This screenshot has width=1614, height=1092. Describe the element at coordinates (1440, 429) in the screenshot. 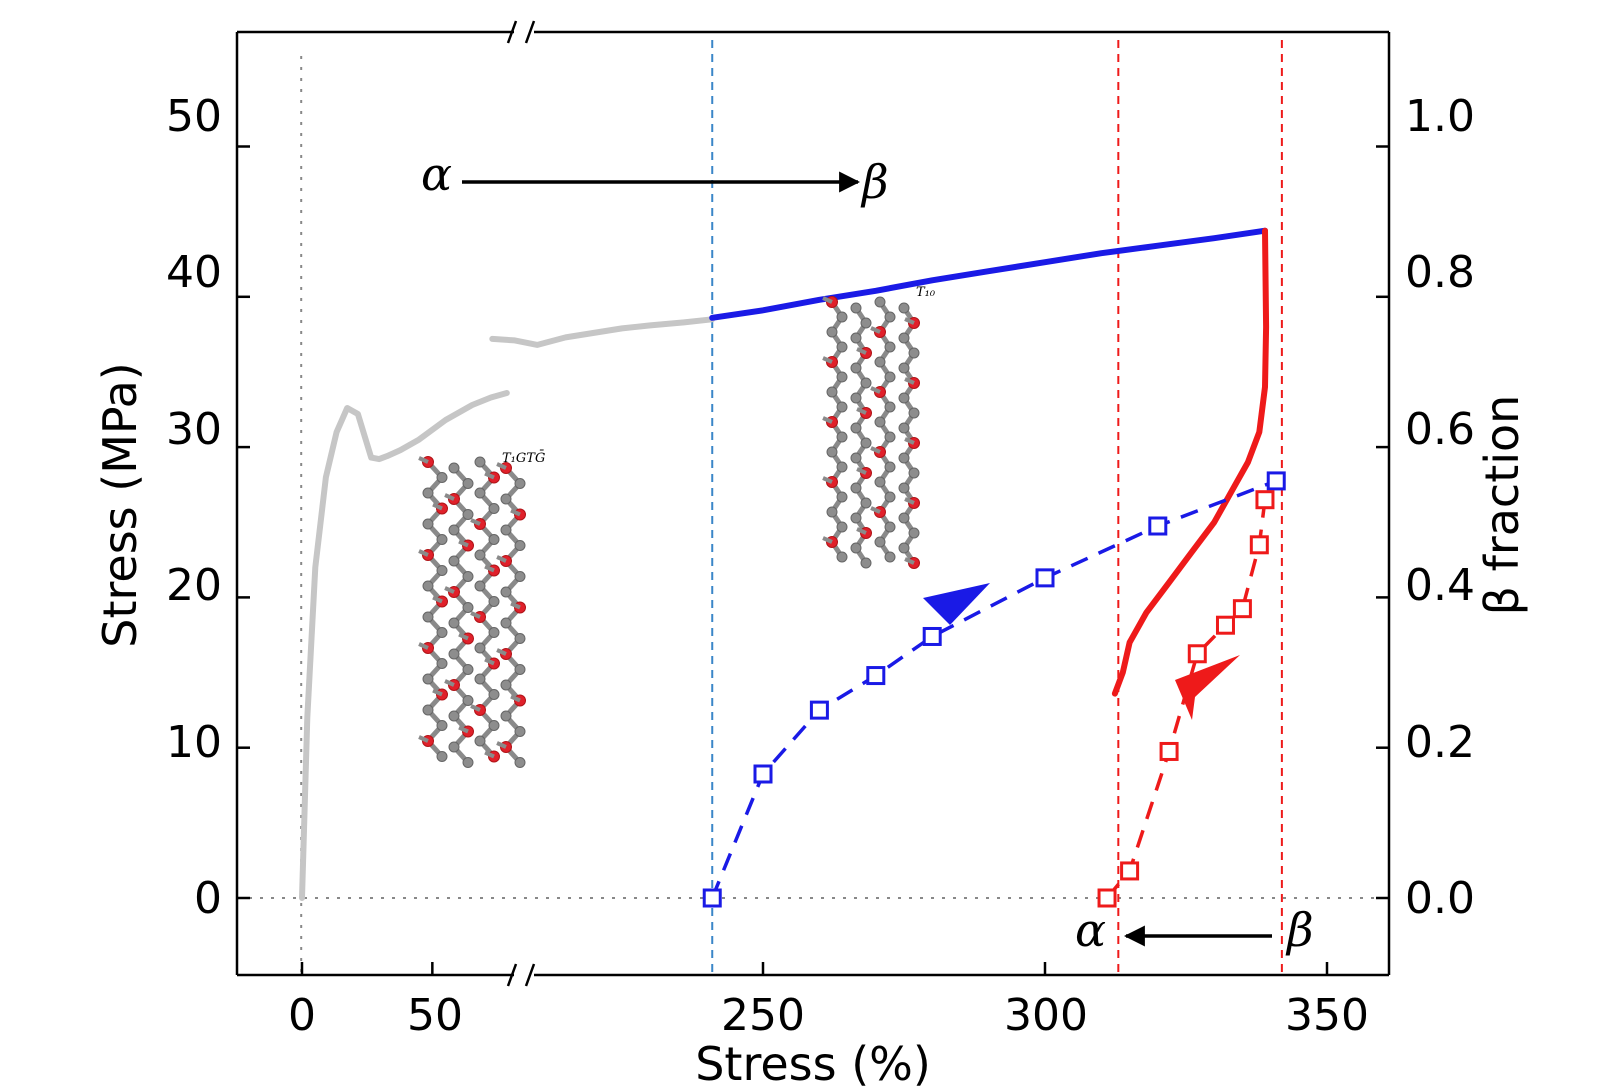

I see `y2-tick-label: 0.6` at that location.